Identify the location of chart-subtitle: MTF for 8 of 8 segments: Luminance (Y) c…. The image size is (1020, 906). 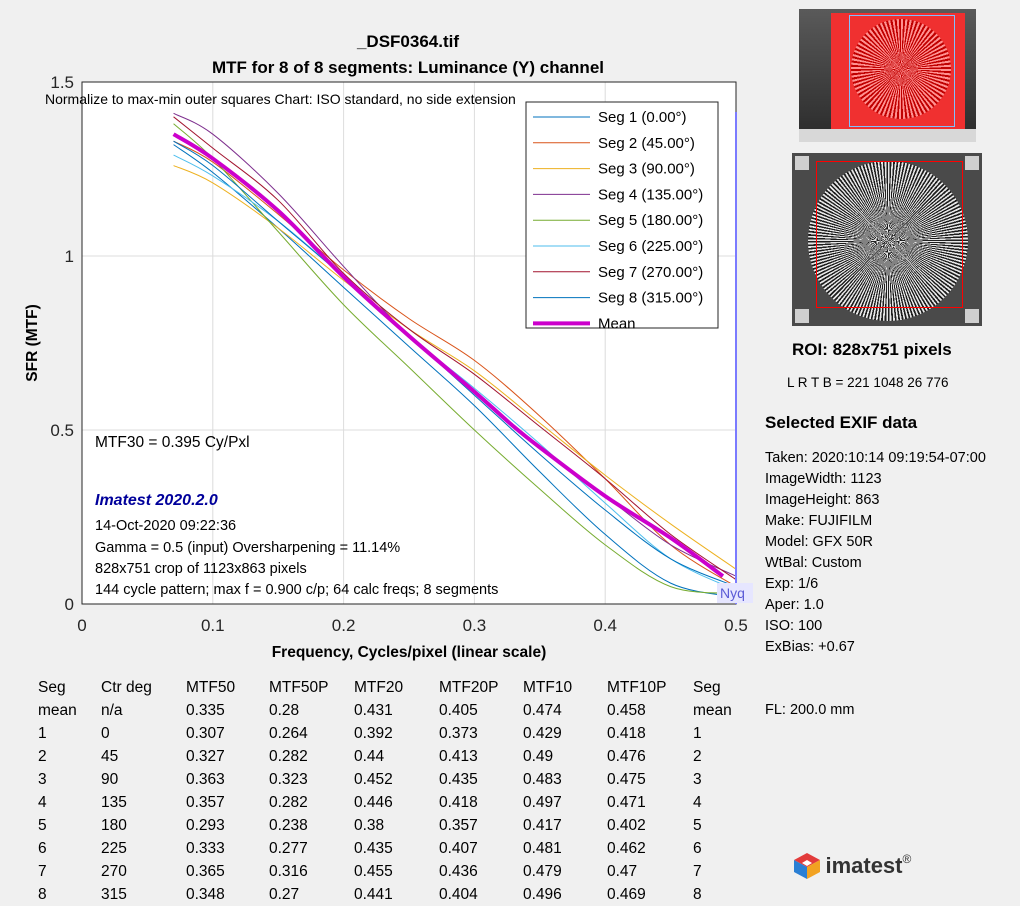
(408, 67).